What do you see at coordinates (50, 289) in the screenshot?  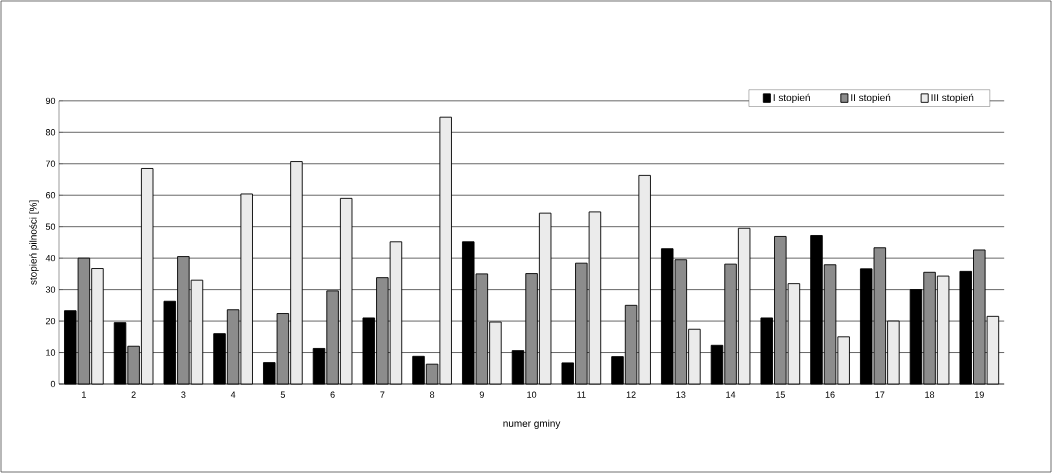 I see `y-tick-label: 30` at bounding box center [50, 289].